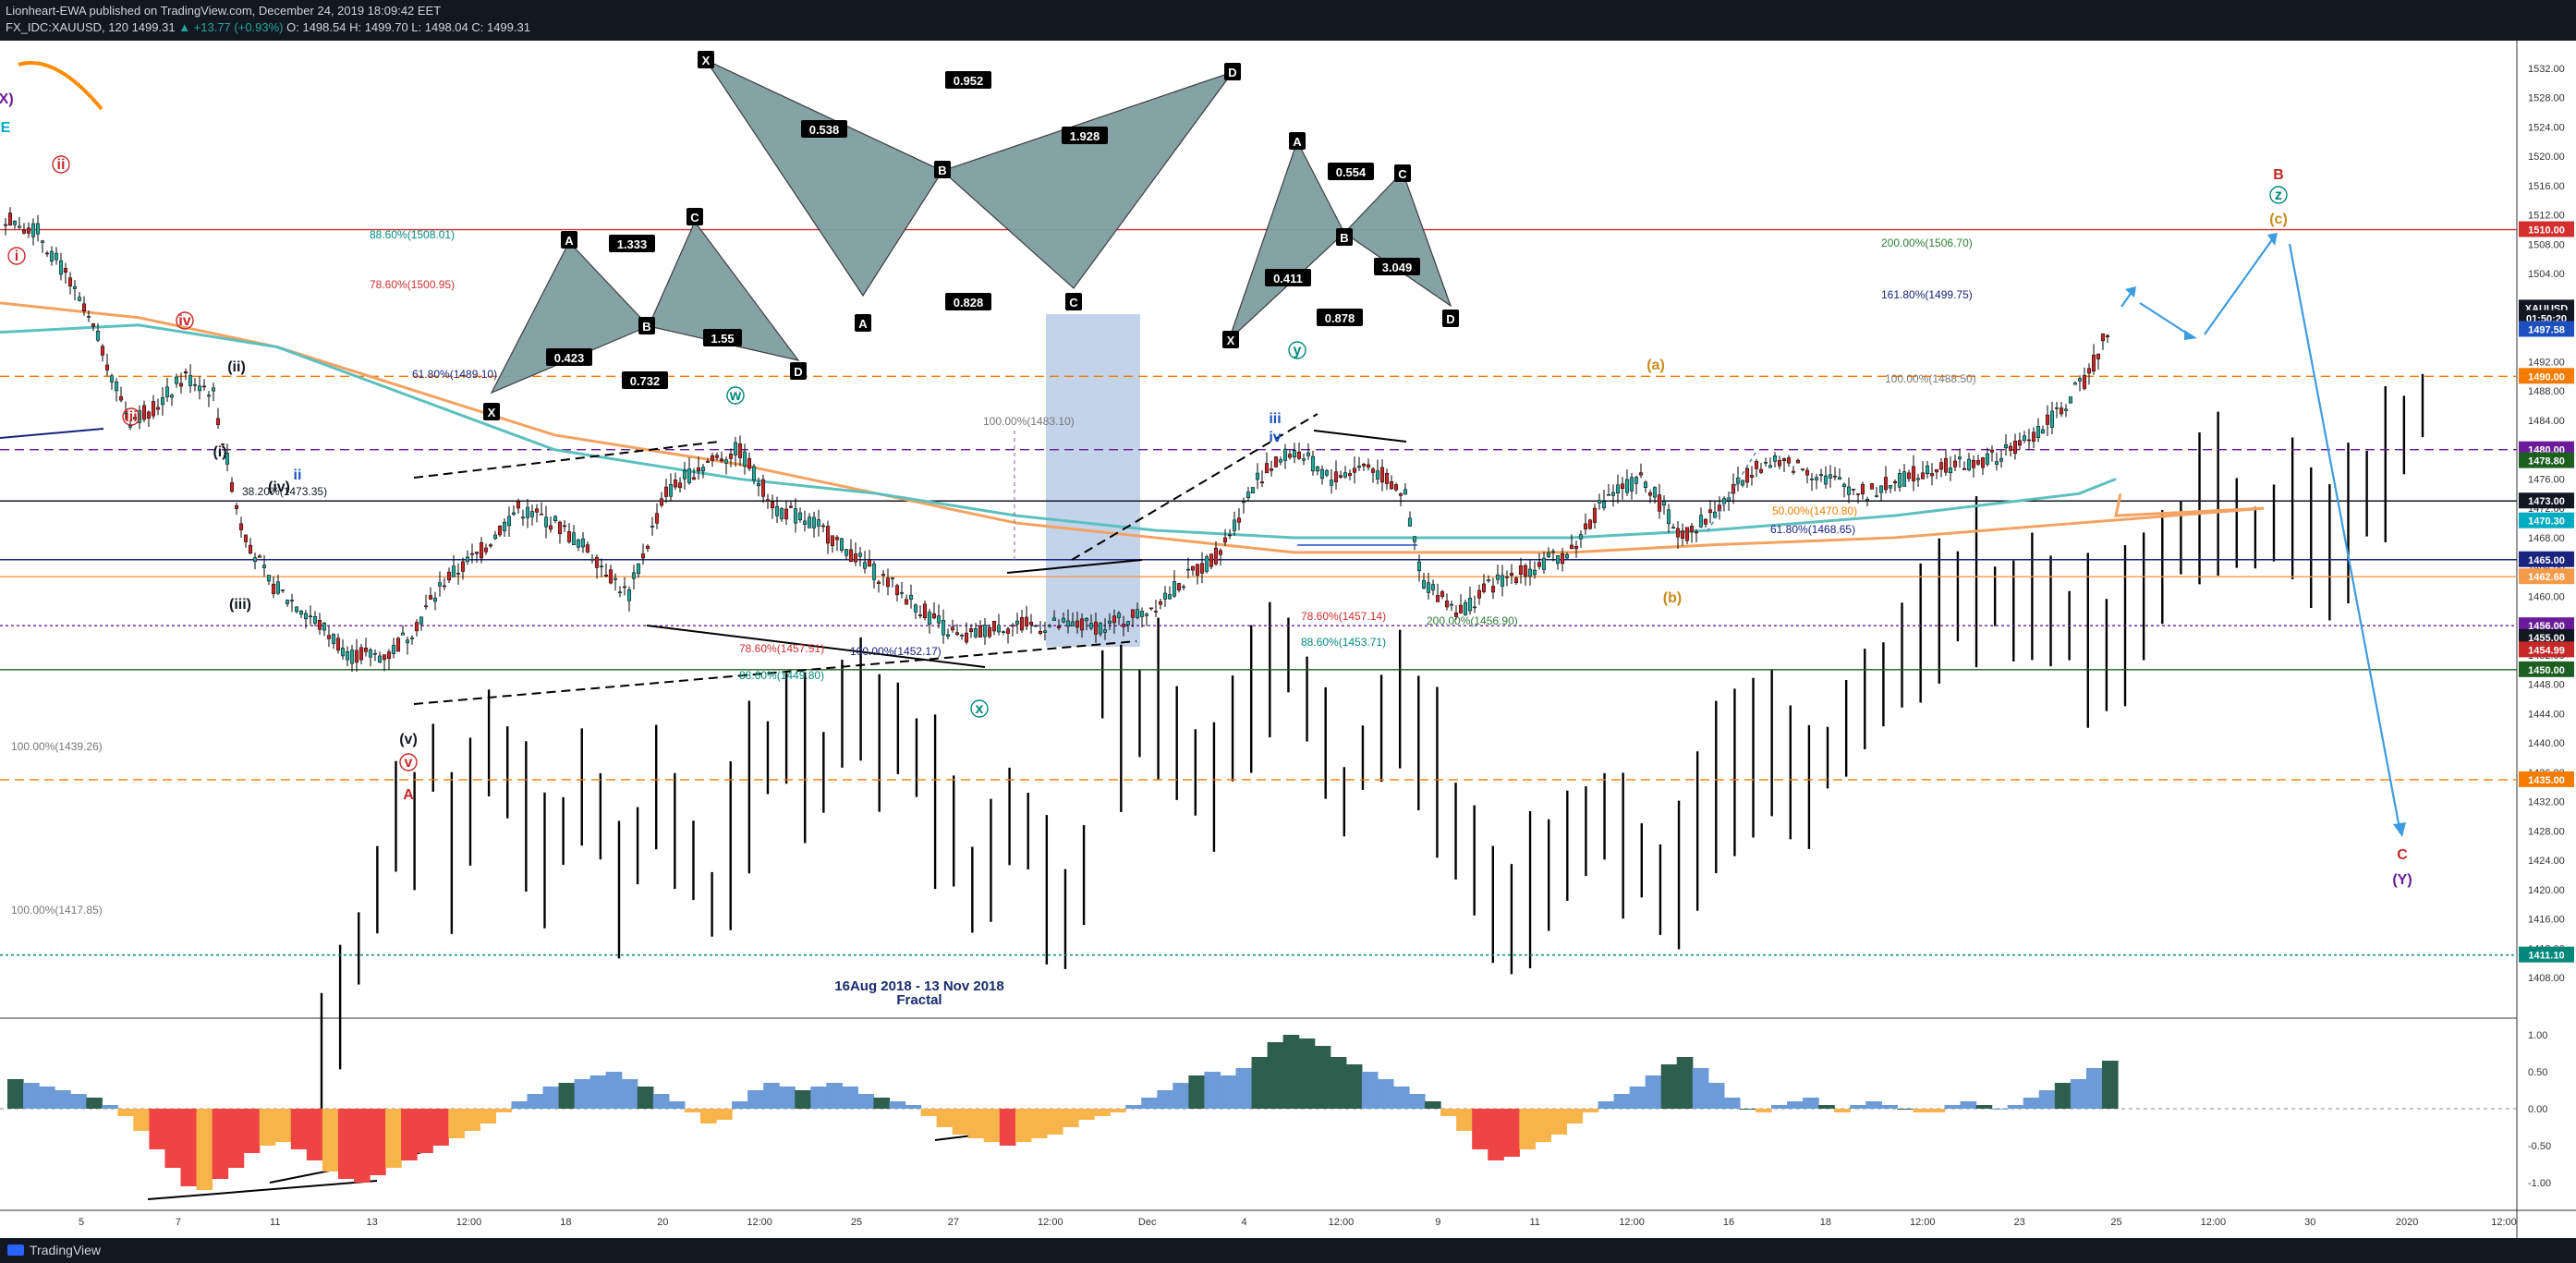 The image size is (2576, 1263). I want to click on wave-label-8: (iii), so click(240, 605).